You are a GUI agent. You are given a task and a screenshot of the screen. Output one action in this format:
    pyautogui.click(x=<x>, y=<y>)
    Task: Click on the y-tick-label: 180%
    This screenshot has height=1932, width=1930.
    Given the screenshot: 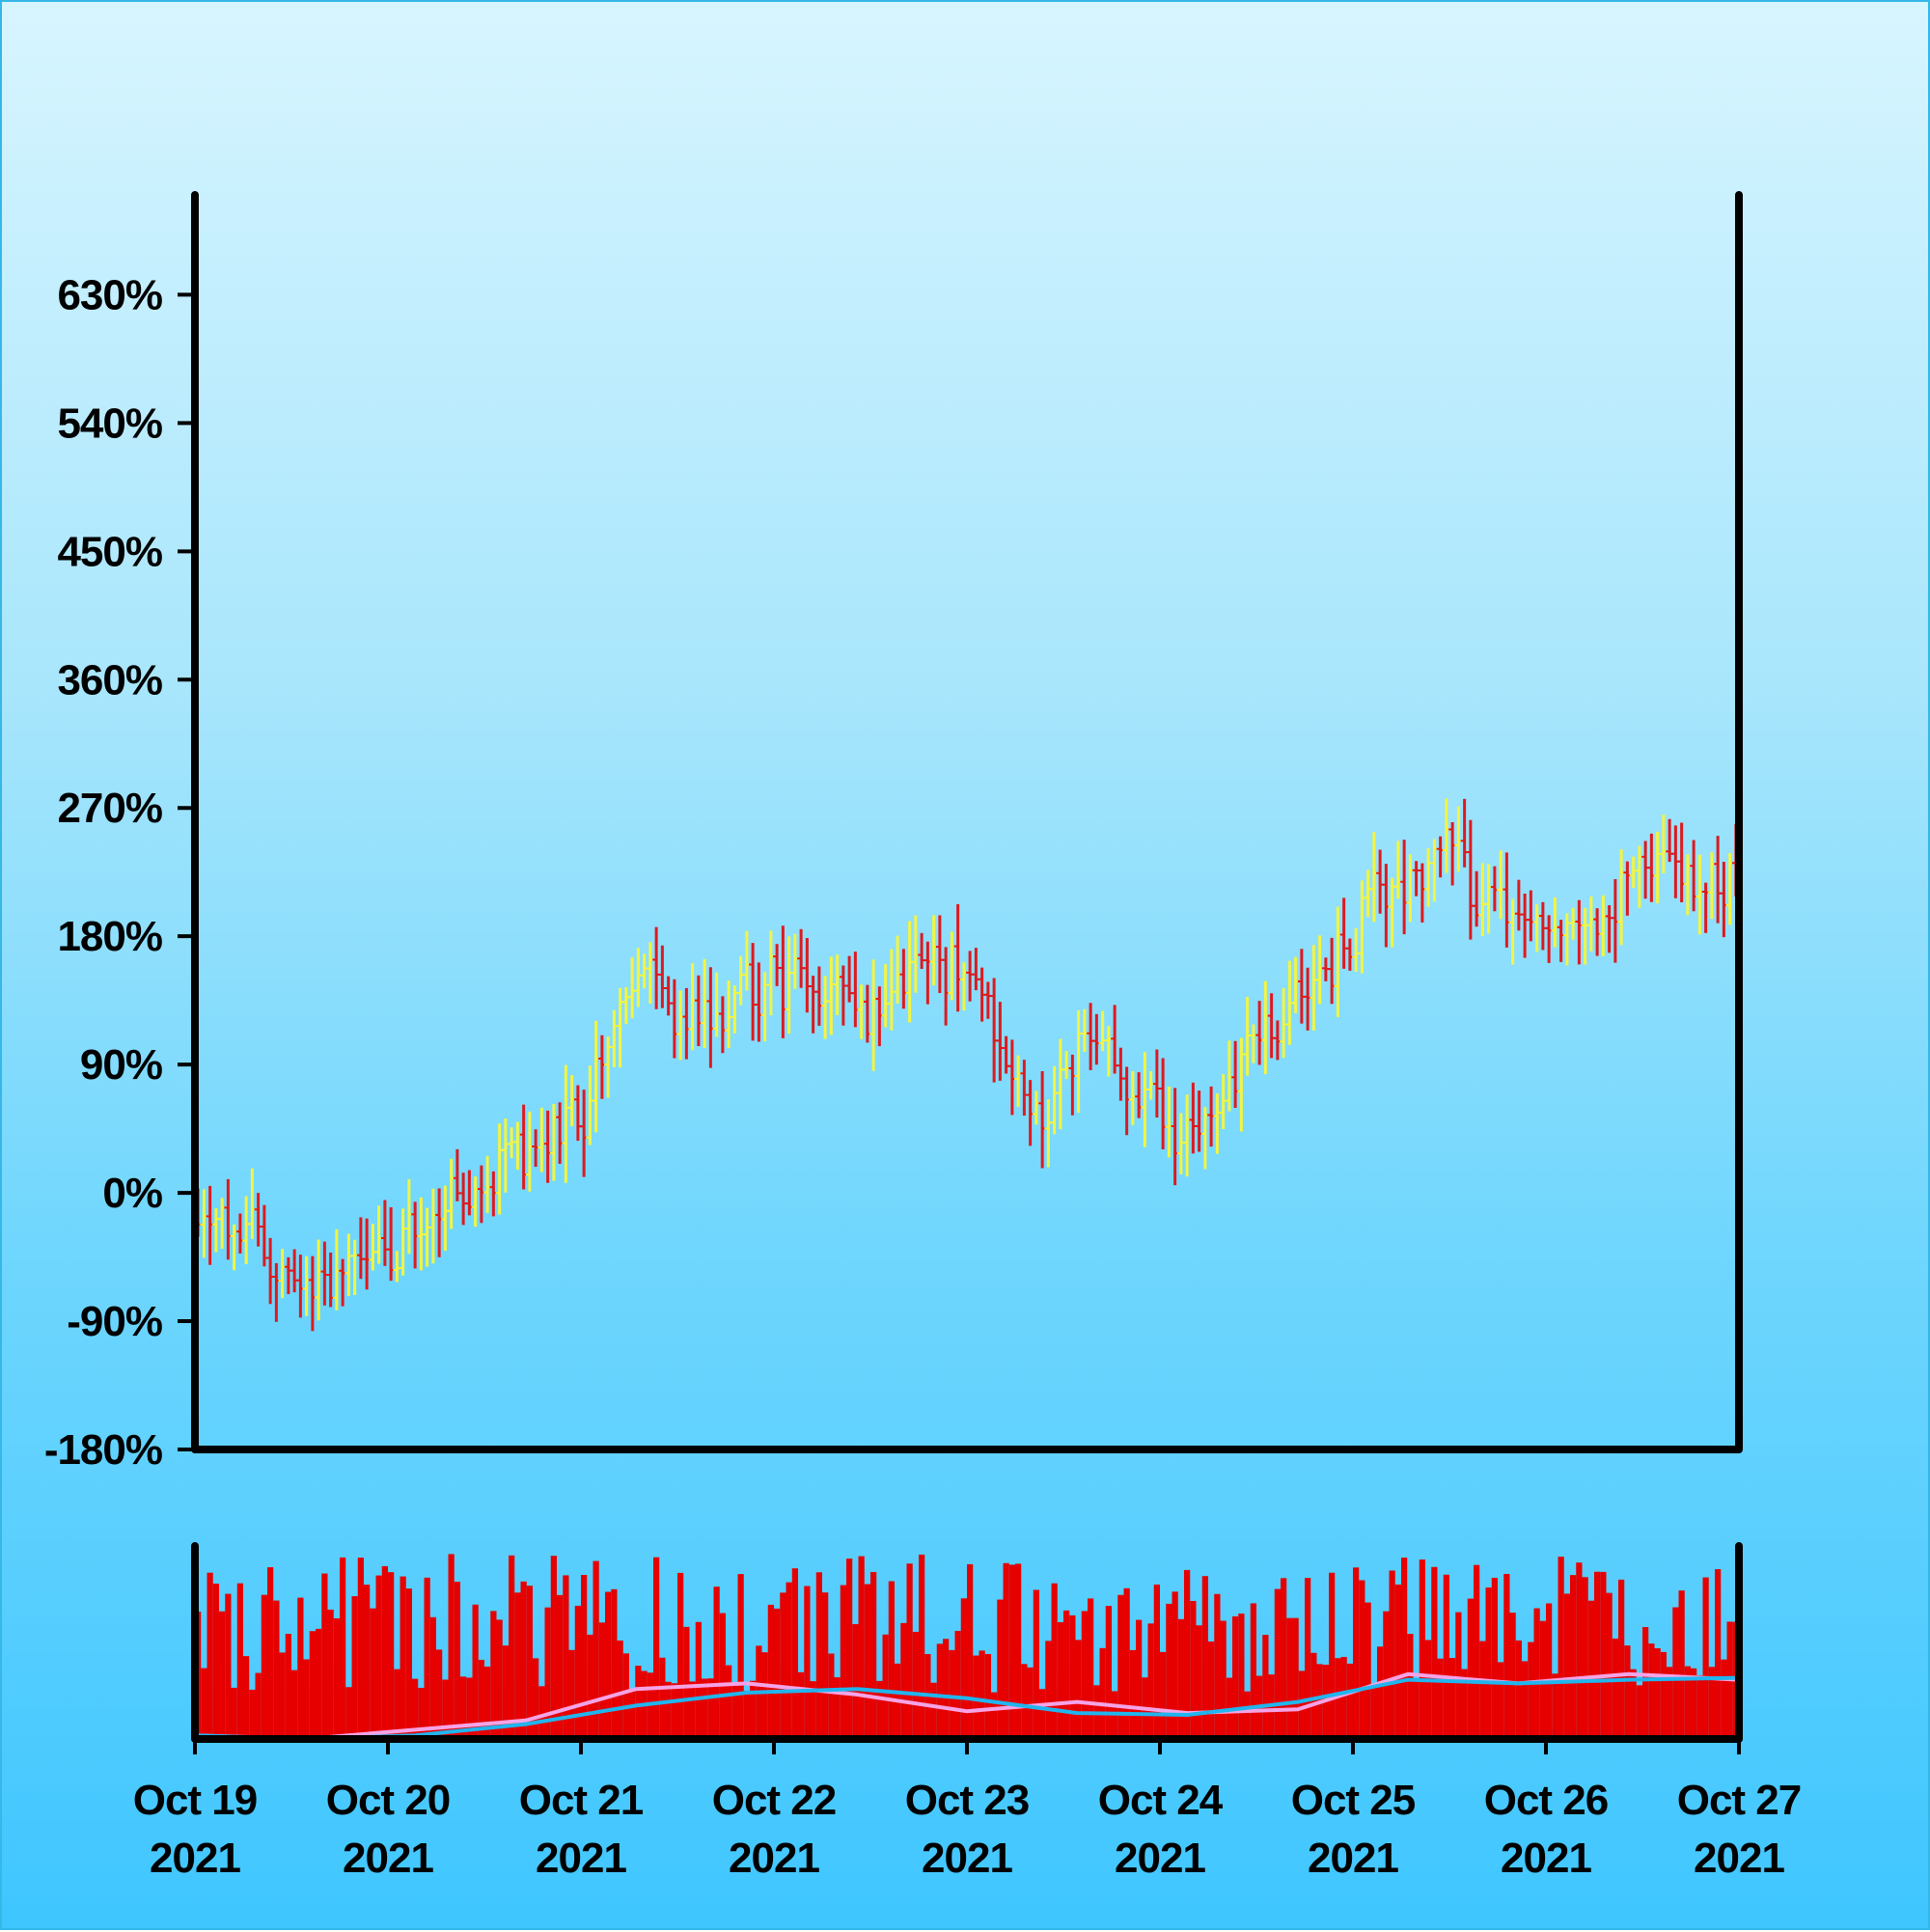 What is the action you would take?
    pyautogui.click(x=109, y=936)
    